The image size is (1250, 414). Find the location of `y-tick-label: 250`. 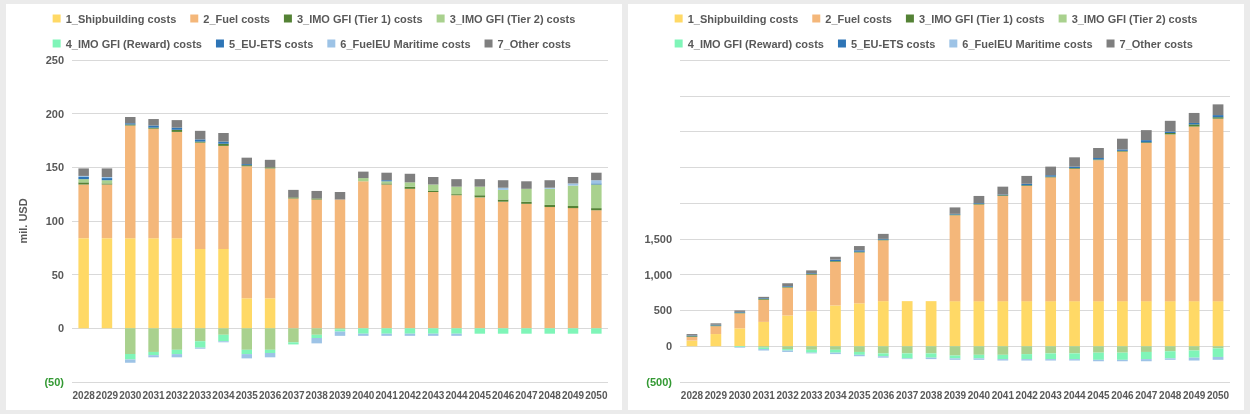

y-tick-label: 250 is located at coordinates (54, 60).